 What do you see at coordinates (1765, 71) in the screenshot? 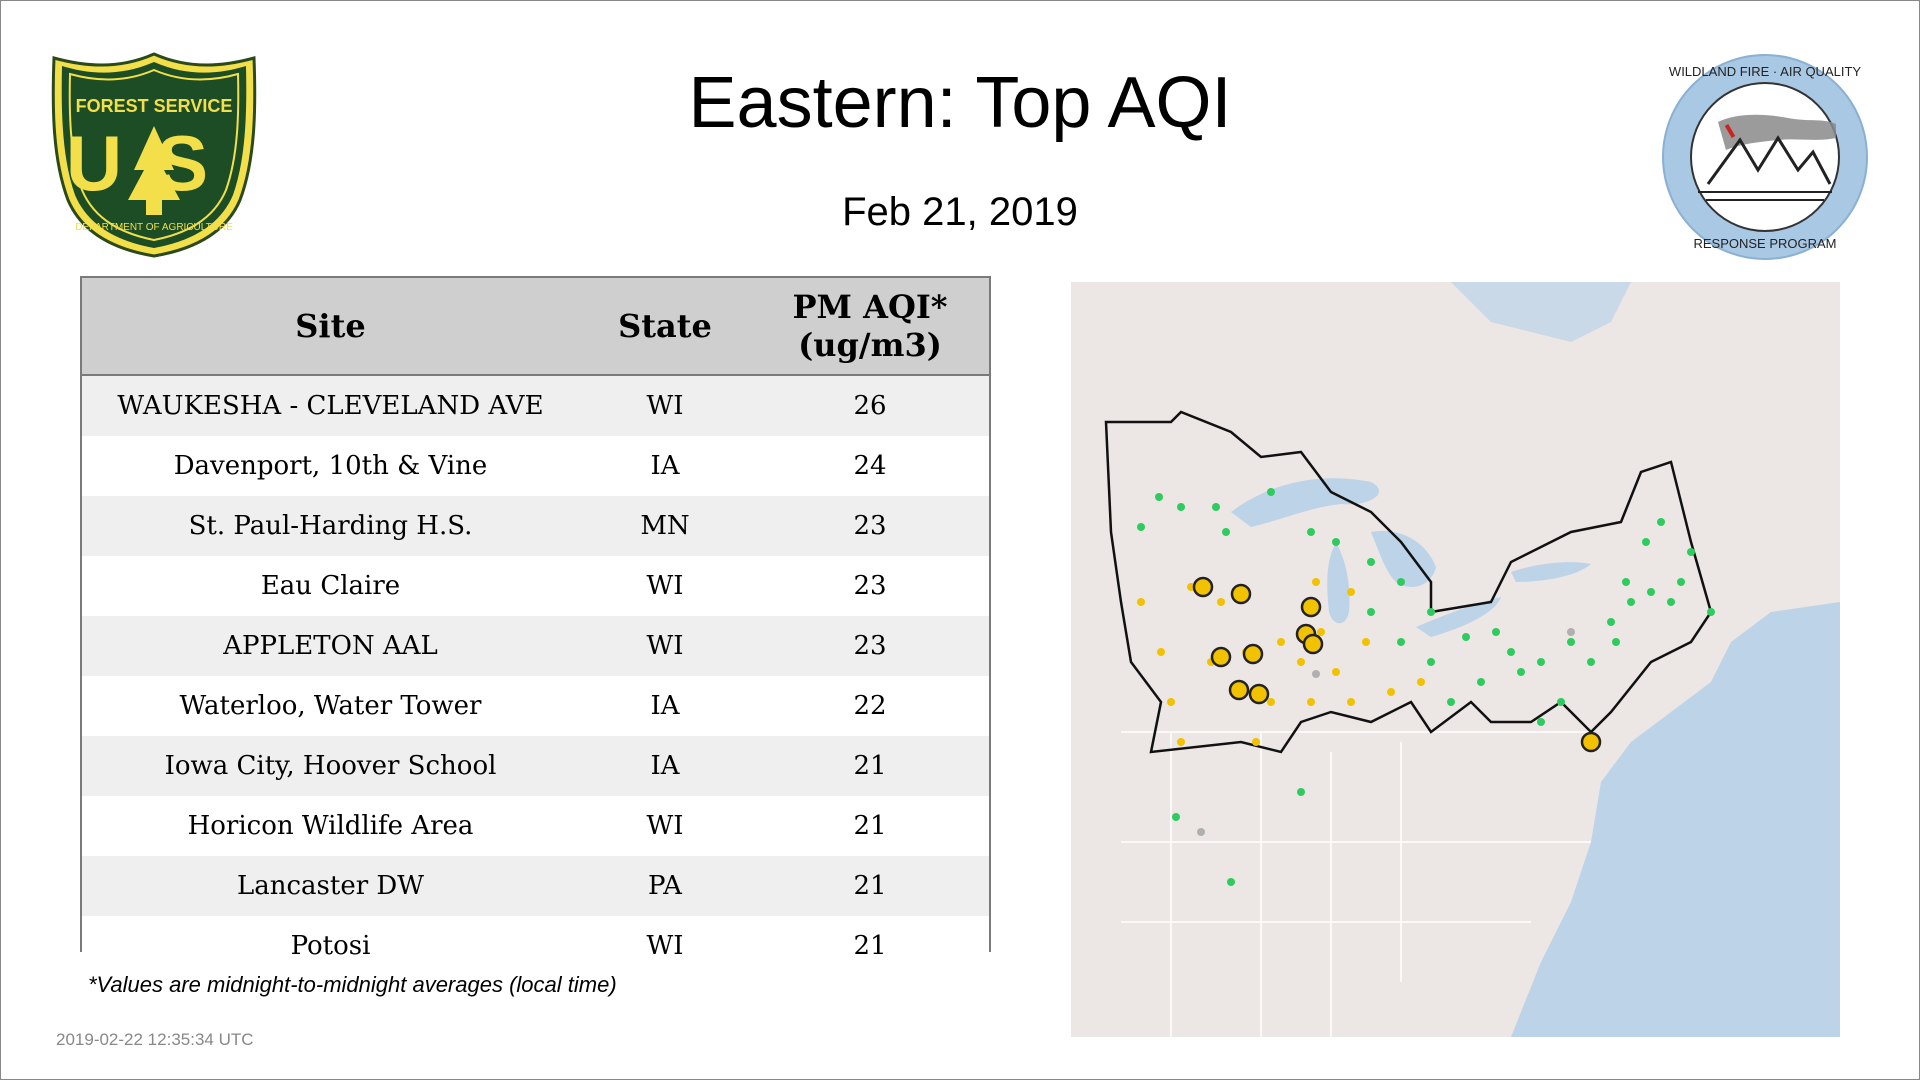
I see `wildland-fire-air-quality-text: WILDLAND FIRE · AIR QUALITY` at bounding box center [1765, 71].